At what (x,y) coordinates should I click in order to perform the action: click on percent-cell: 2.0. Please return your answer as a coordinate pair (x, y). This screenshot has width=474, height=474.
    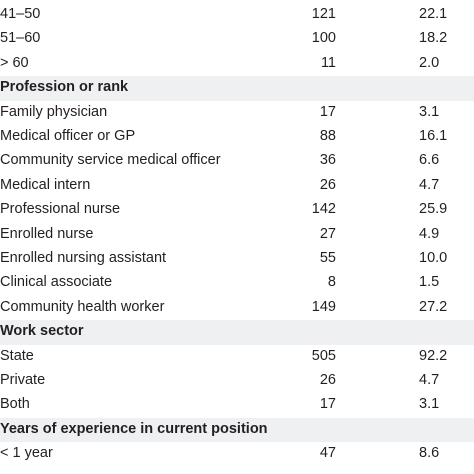
    Looking at the image, I should click on (429, 62).